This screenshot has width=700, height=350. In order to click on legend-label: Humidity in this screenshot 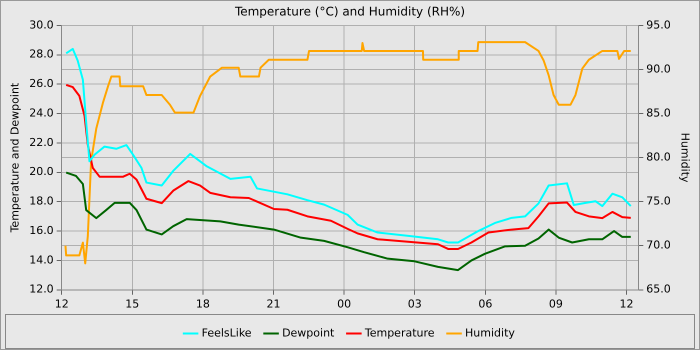, I will do `click(490, 333)`.